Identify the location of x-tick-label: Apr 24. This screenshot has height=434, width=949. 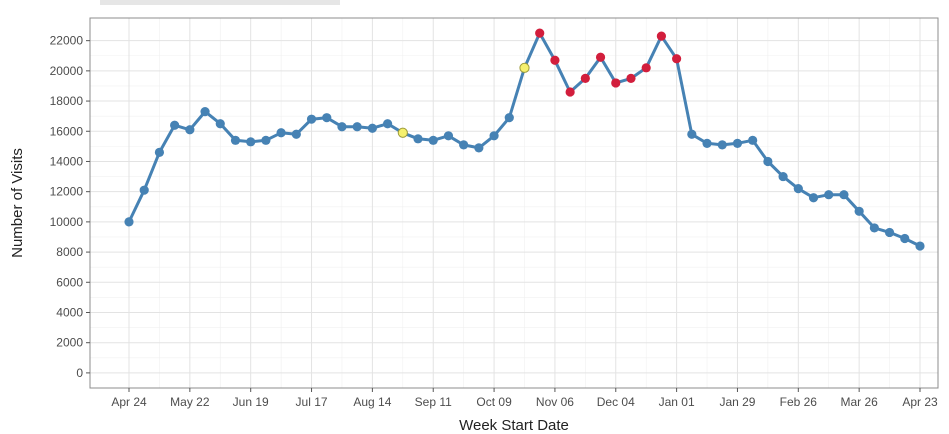
(129, 402).